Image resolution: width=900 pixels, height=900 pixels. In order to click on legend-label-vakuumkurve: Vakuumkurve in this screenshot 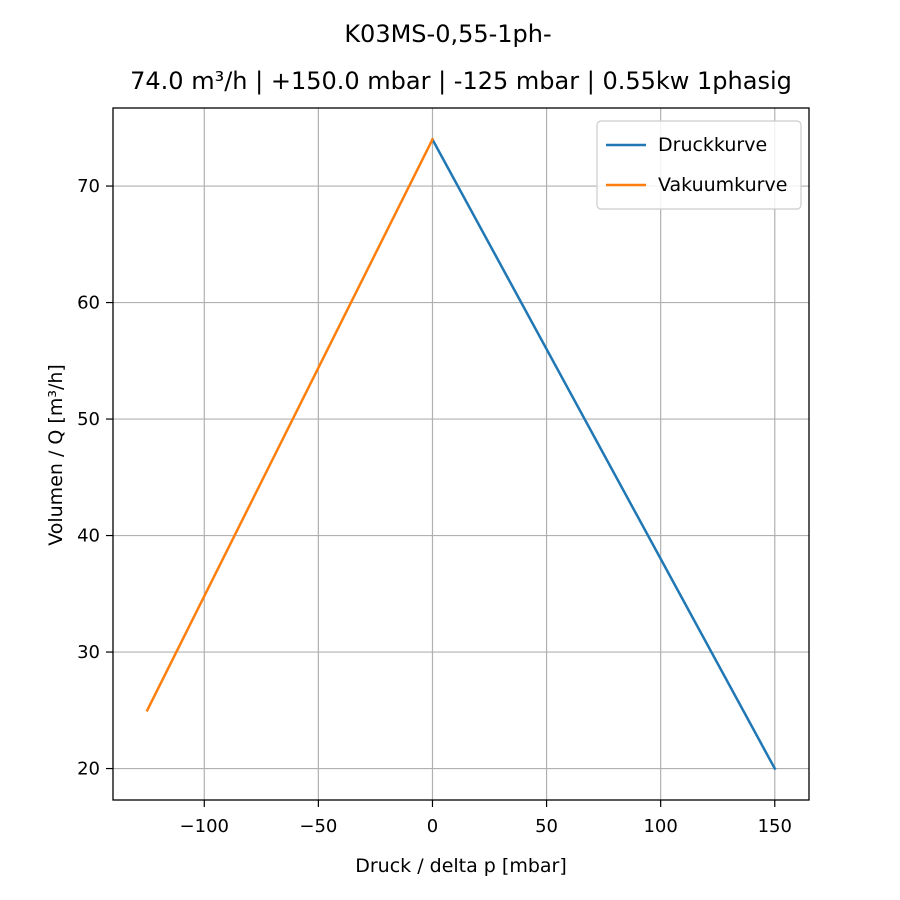, I will do `click(722, 185)`.